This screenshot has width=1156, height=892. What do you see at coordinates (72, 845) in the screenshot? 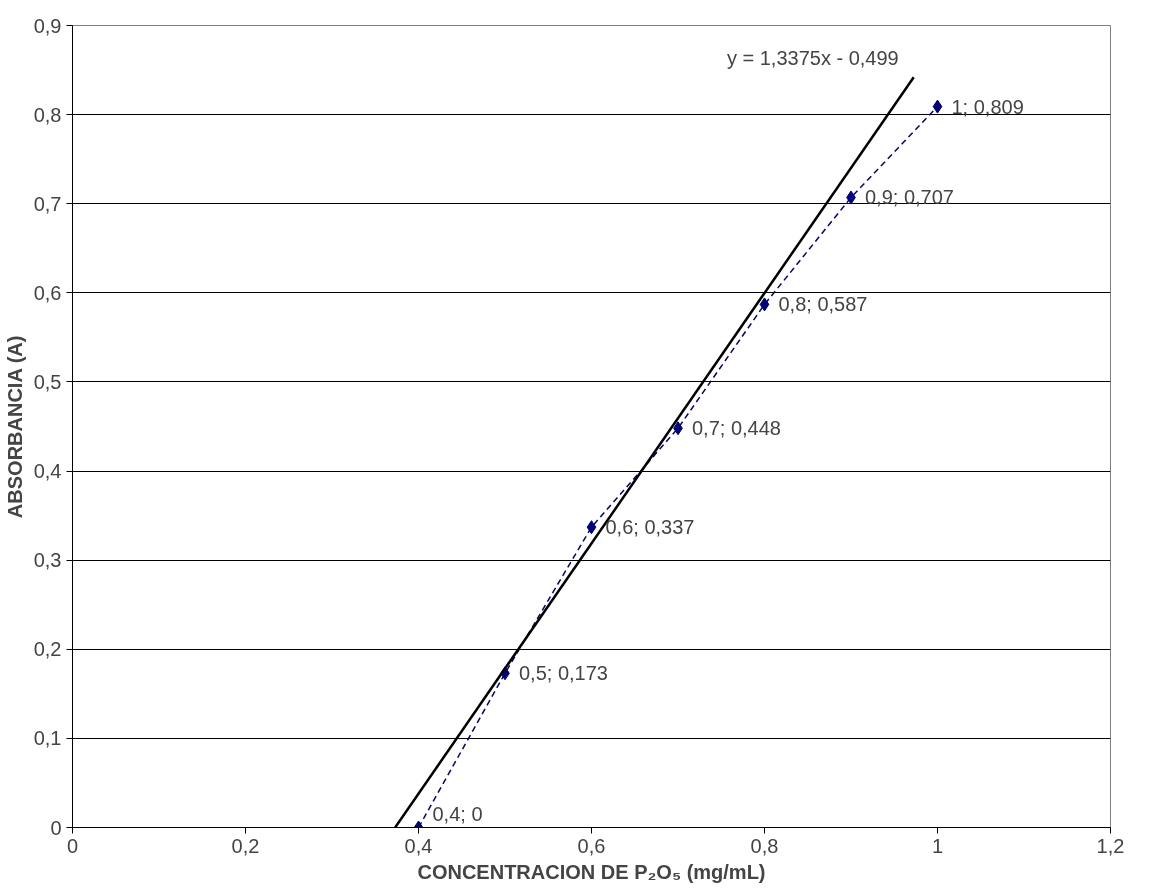
I see `x-tick-label: 0` at bounding box center [72, 845].